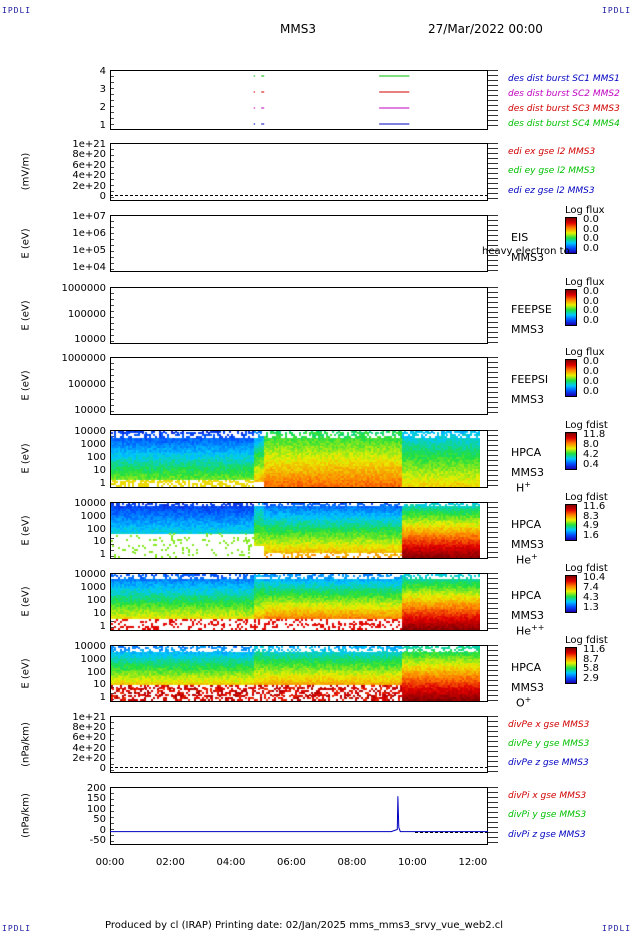 This screenshot has width=630, height=934. What do you see at coordinates (547, 834) in the screenshot?
I see `legend-divpi: divPi z gse MMS3` at bounding box center [547, 834].